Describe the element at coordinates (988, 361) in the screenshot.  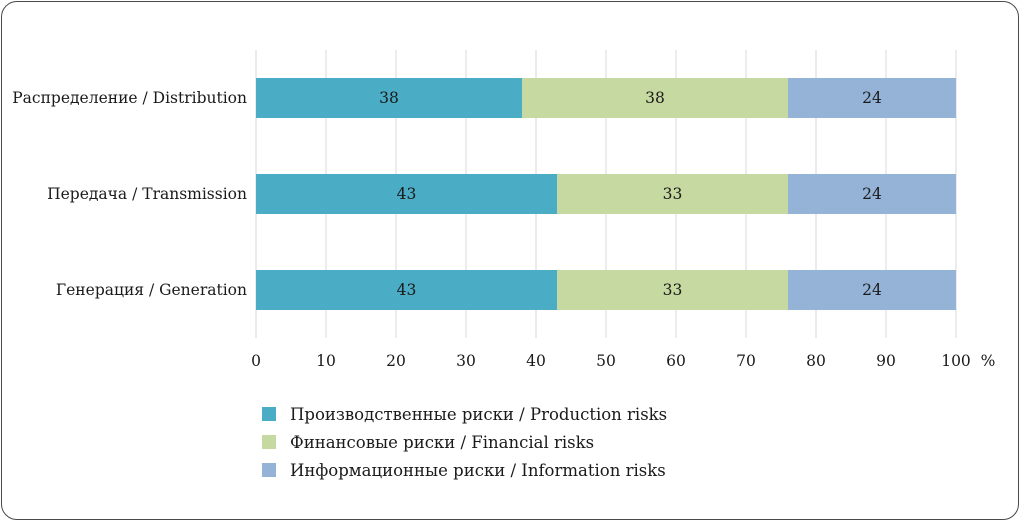
I see `x-axis-unit: %` at that location.